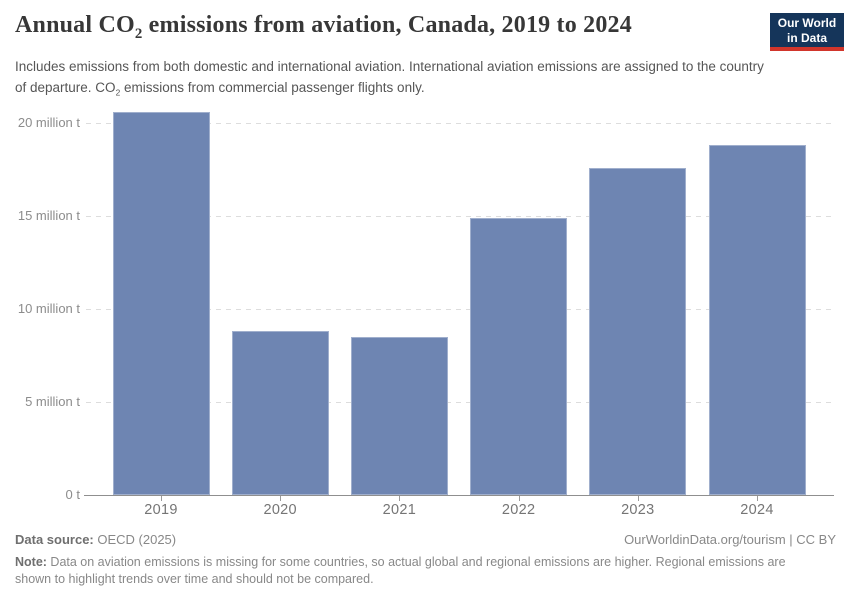 Image resolution: width=850 pixels, height=600 pixels. Describe the element at coordinates (518, 510) in the screenshot. I see `x-axis-tick-label: 2022` at that location.